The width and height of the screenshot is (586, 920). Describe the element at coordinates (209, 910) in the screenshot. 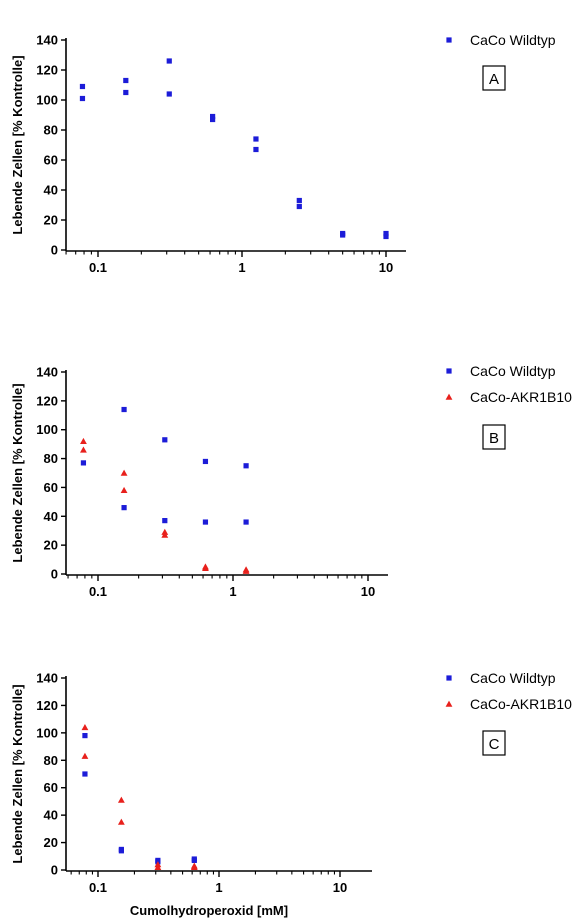

I see `x-axis-label: Cumolhydroperoxid [mM]` at that location.